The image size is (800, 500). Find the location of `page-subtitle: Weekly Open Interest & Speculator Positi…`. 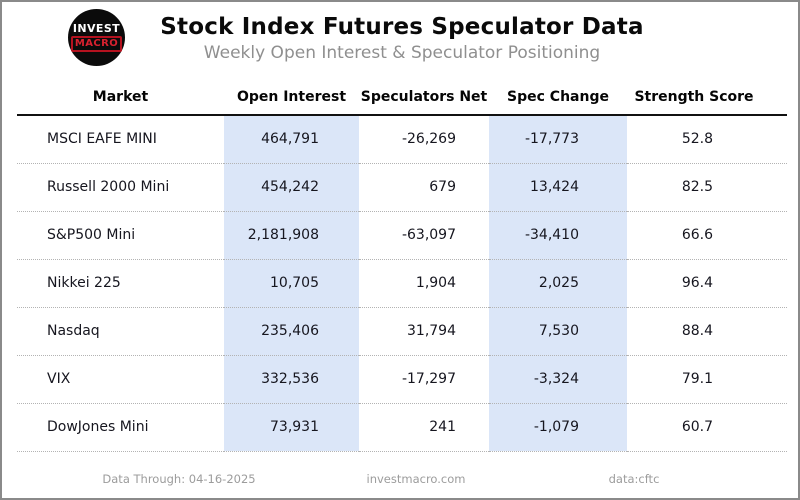

page-subtitle: Weekly Open Interest & Speculator Positi… is located at coordinates (402, 53).